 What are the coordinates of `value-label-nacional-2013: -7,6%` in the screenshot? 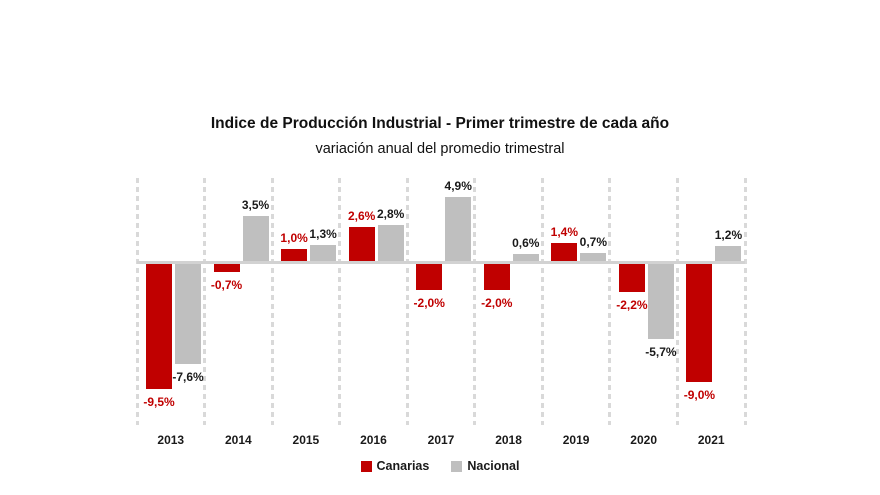 It's located at (188, 376).